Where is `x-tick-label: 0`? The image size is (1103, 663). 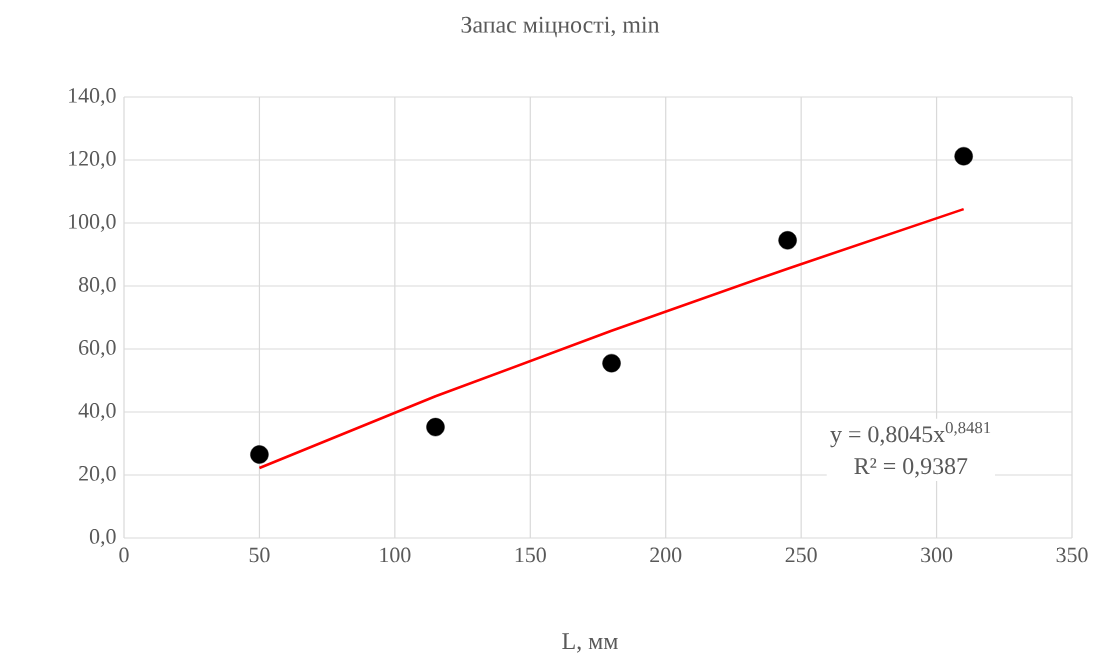
x-tick-label: 0 is located at coordinates (124, 555).